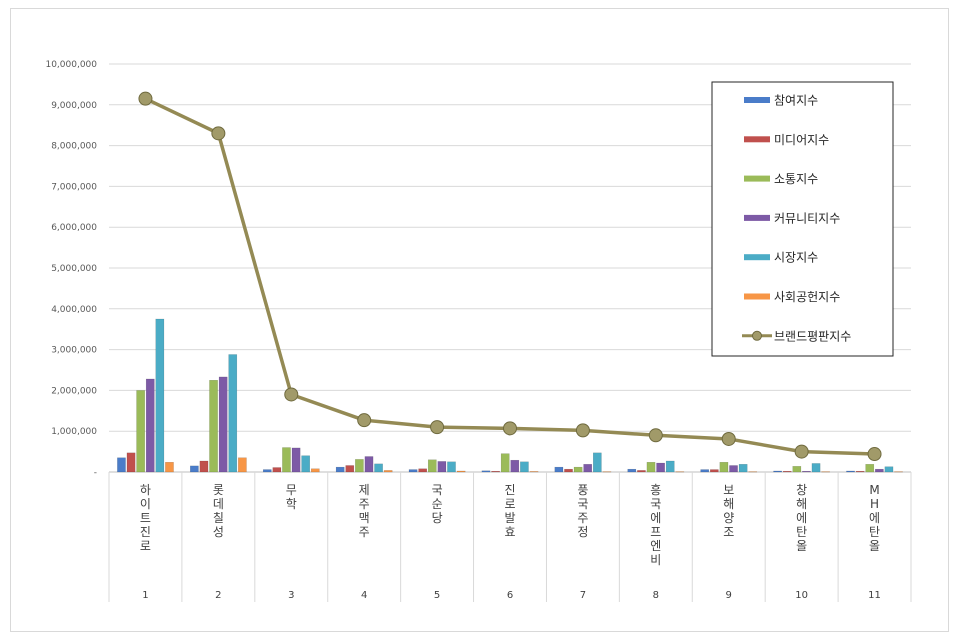  Describe the element at coordinates (796, 179) in the screenshot. I see `legend-label: 소통지수` at that location.